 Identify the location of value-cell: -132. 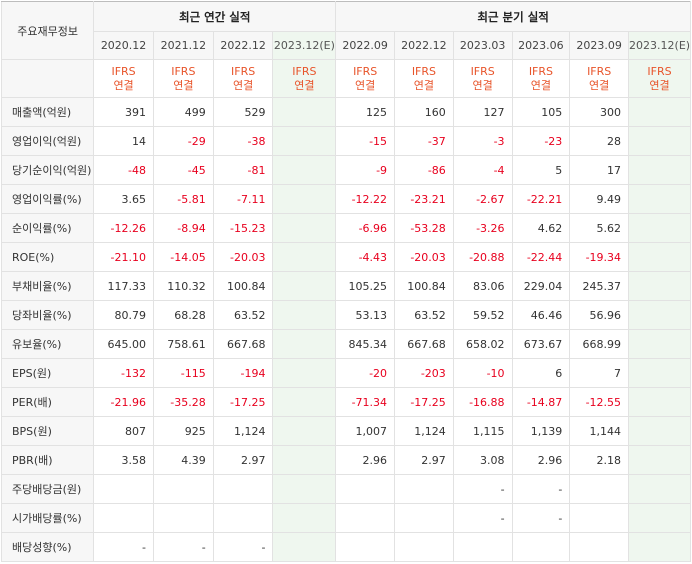
(123, 373).